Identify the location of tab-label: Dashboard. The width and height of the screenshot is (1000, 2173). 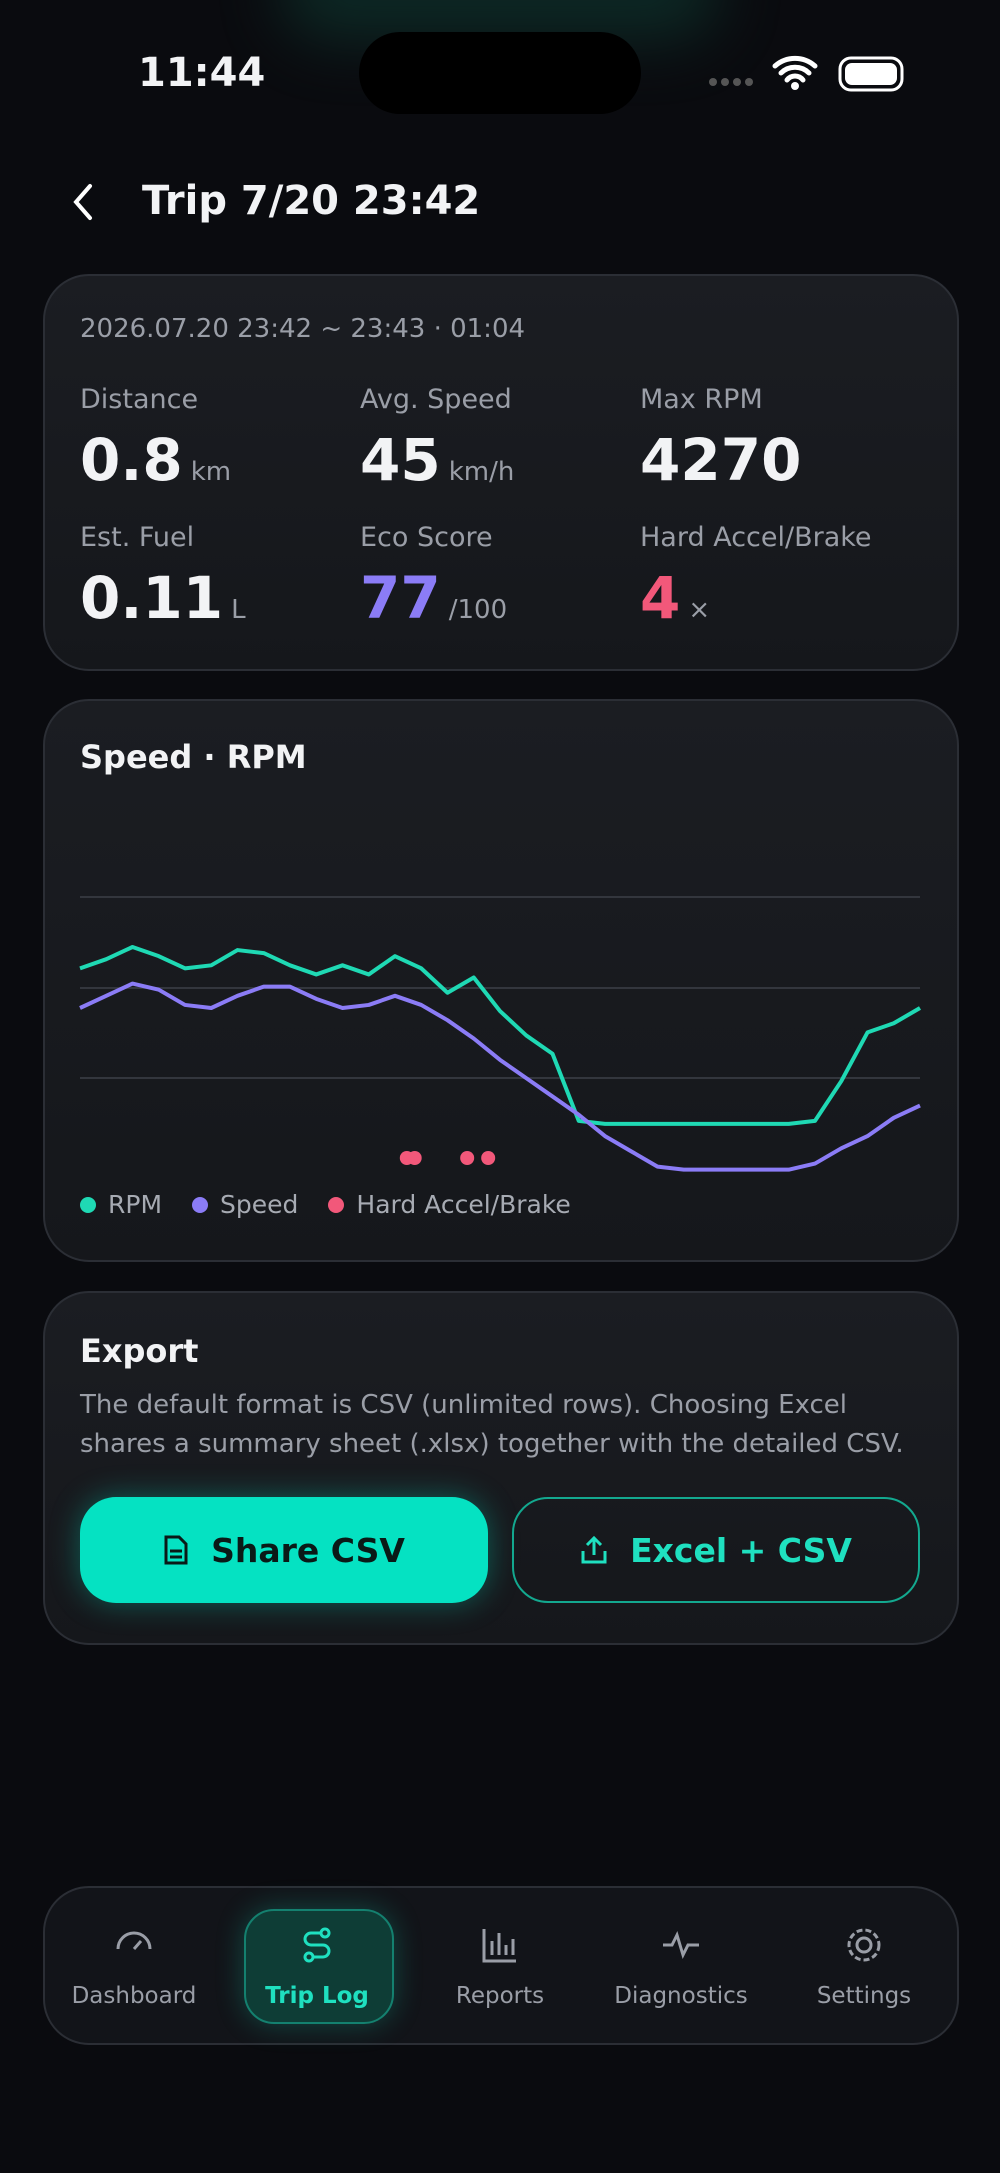
(134, 1996).